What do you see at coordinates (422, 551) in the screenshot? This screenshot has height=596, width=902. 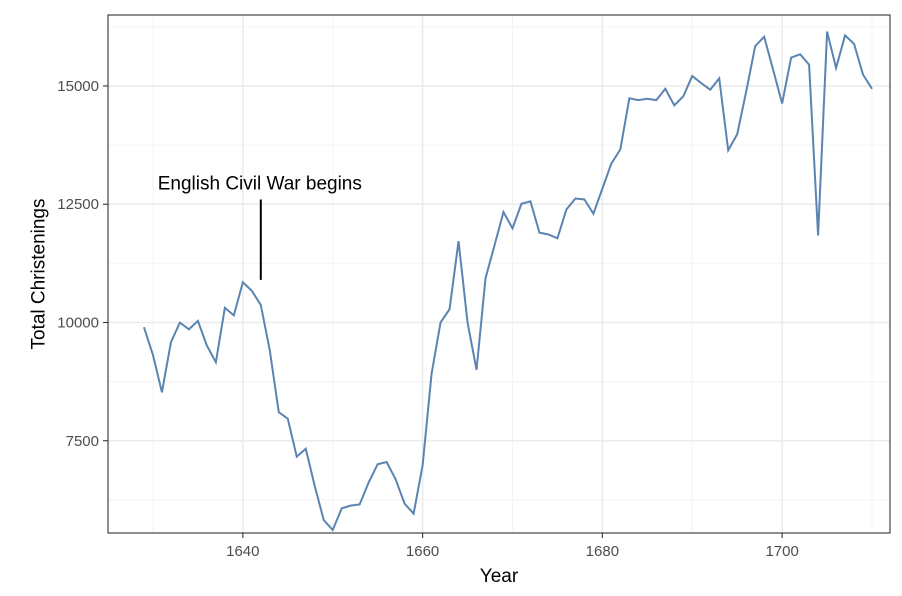 I see `x-tick-label: 1660` at bounding box center [422, 551].